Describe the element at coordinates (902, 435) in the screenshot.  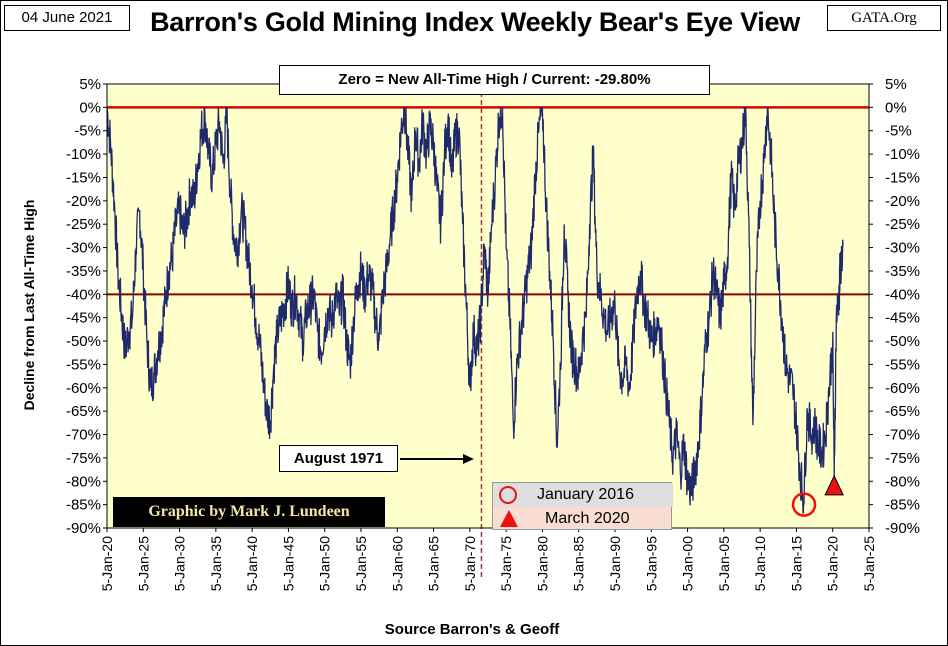
I see `y-tick-label-right: -70%` at that location.